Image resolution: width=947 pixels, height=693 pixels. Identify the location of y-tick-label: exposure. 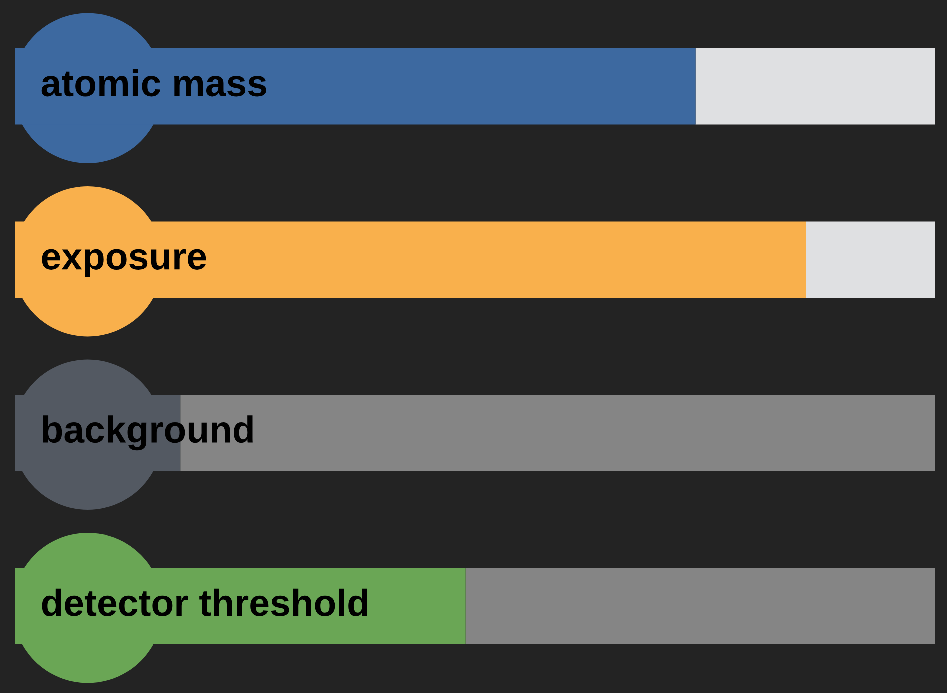
(124, 263).